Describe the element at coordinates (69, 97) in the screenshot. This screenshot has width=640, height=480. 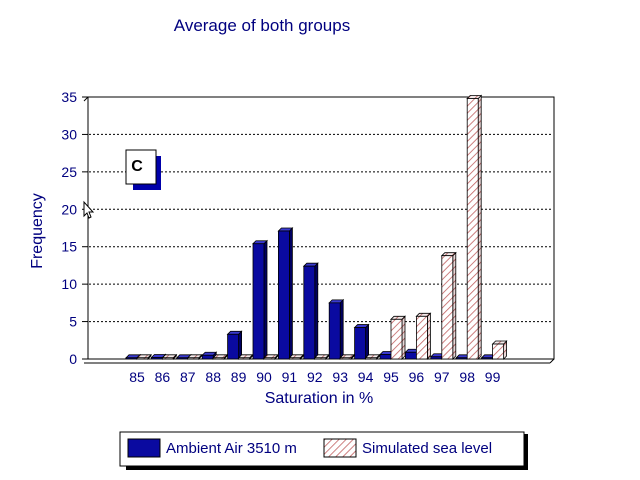
I see `y-tick-label: 35` at that location.